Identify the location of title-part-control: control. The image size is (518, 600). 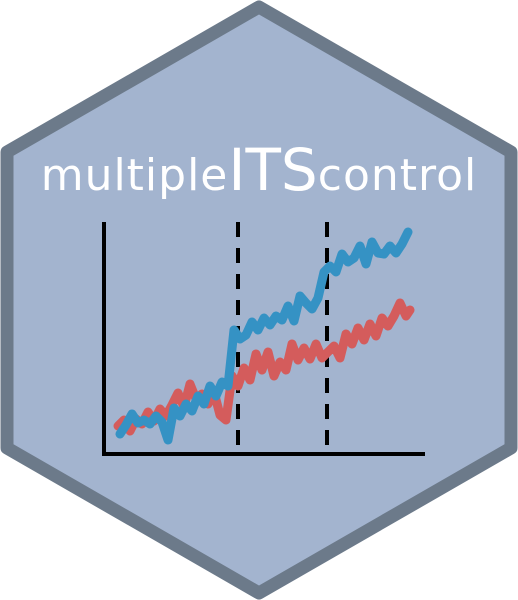
(398, 175).